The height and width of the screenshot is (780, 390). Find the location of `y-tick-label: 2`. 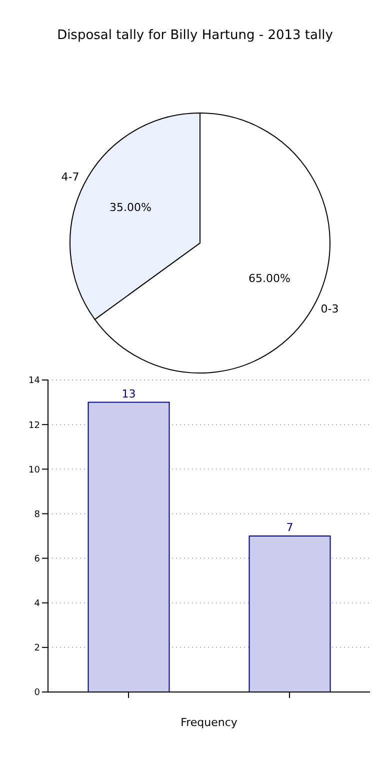

y-tick-label: 2 is located at coordinates (37, 649).